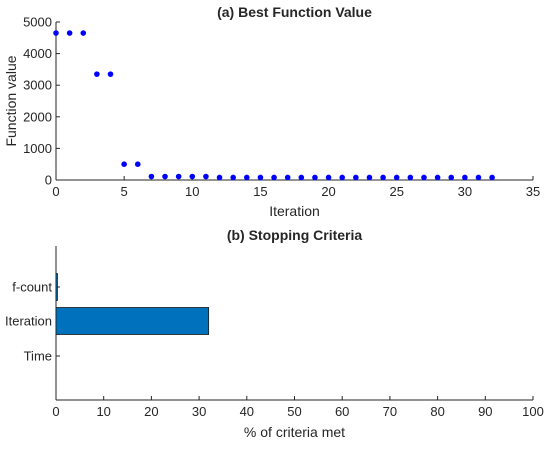 This screenshot has width=550, height=451. Describe the element at coordinates (390, 411) in the screenshot. I see `chart-b-x-tick-label: 70` at that location.